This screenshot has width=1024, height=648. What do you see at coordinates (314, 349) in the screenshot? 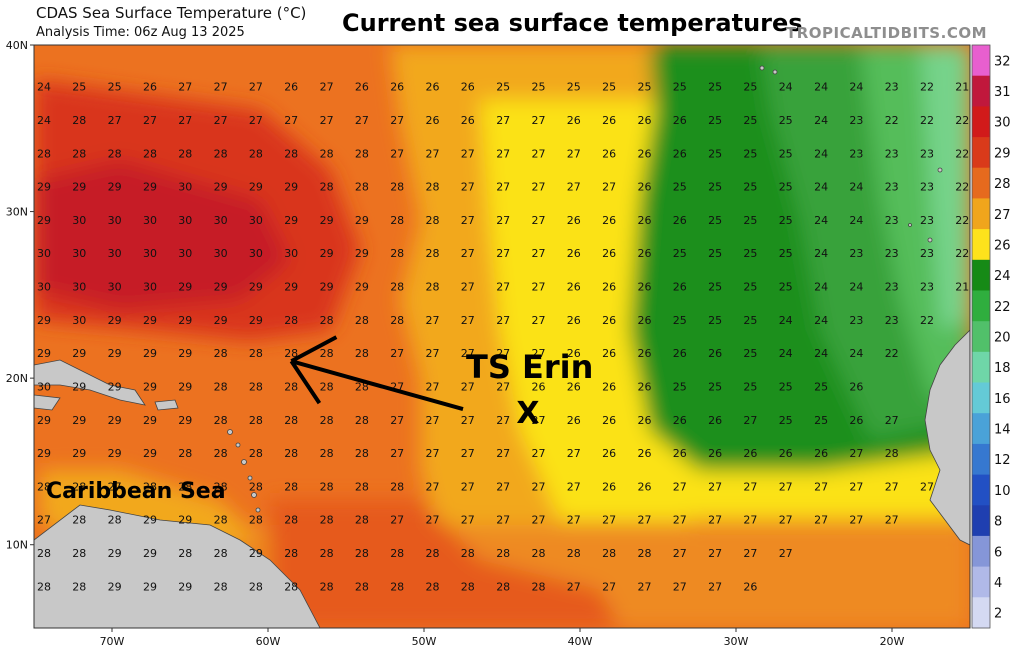
I see `arrow-head-upper` at bounding box center [314, 349].